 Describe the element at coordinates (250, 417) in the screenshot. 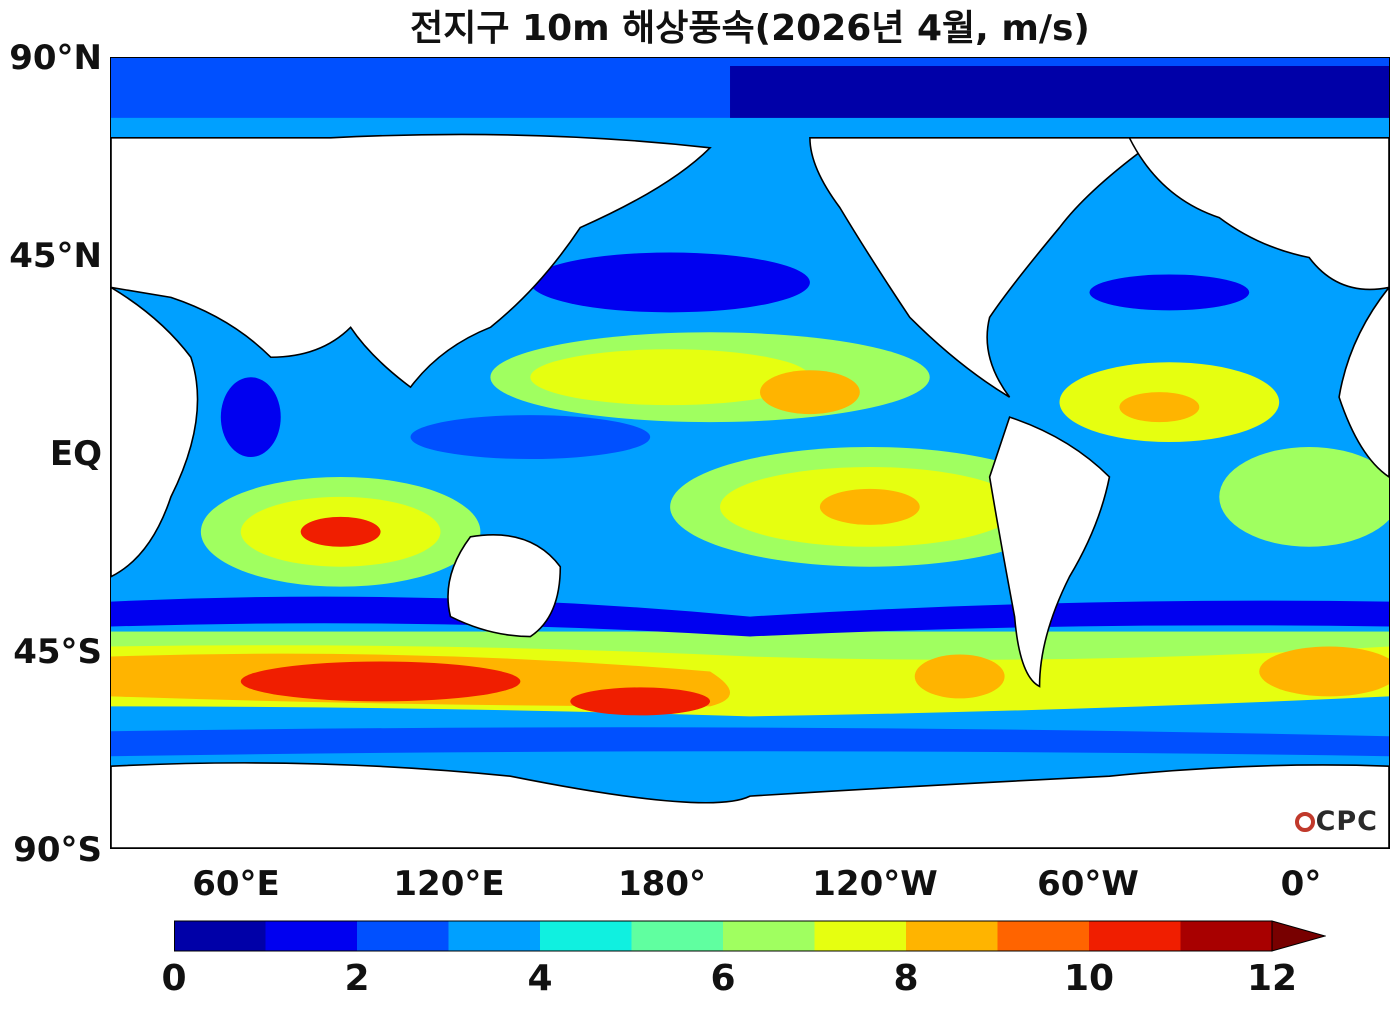

I see `arabian-sea-calm` at that location.